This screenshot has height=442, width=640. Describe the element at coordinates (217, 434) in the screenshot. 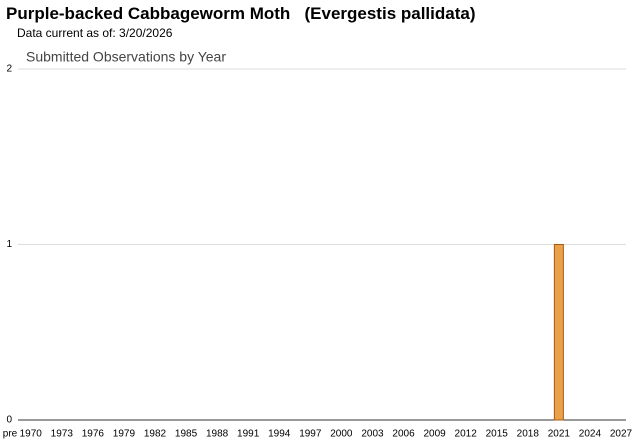

I see `x-tick-label: 1988` at that location.